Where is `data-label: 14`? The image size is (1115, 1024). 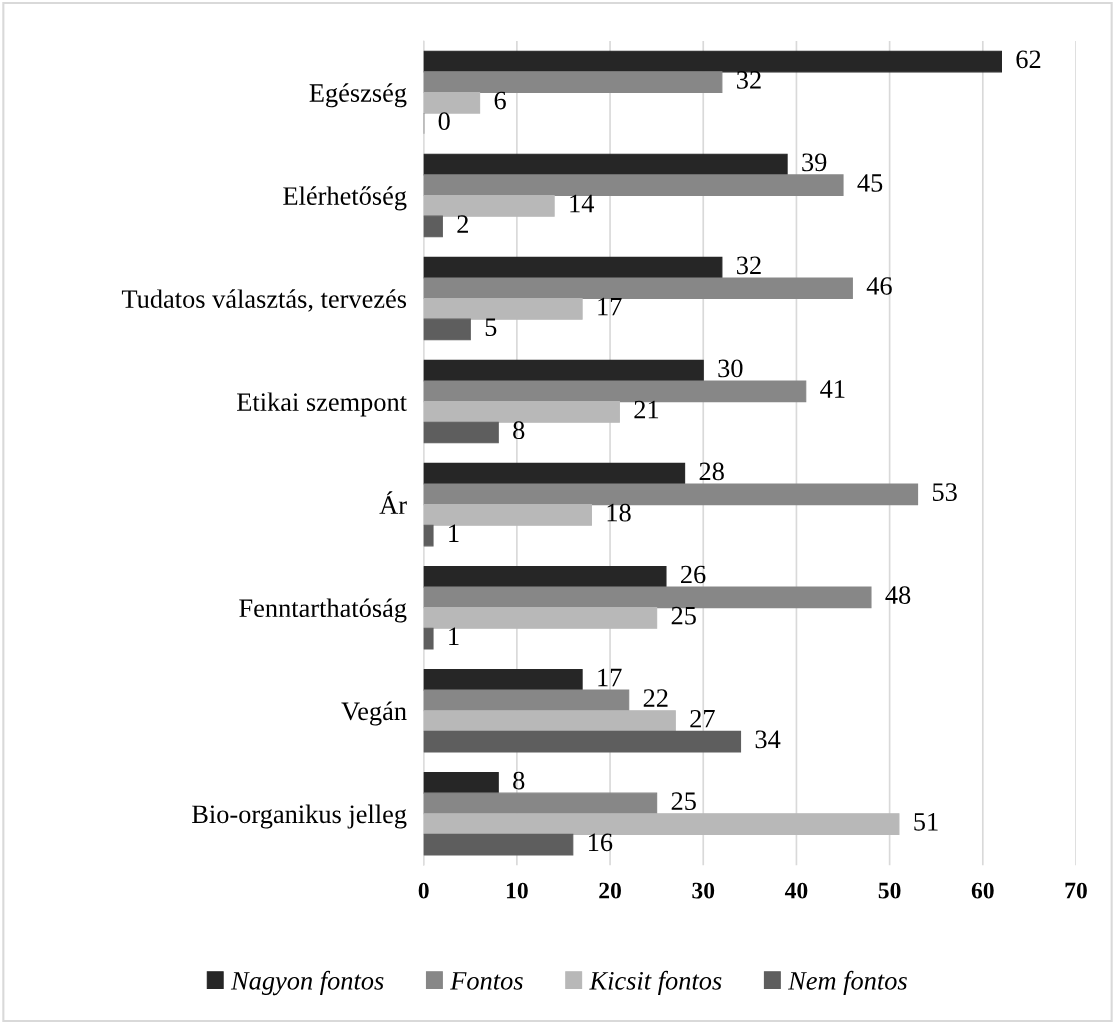
data-label: 14 is located at coordinates (582, 203).